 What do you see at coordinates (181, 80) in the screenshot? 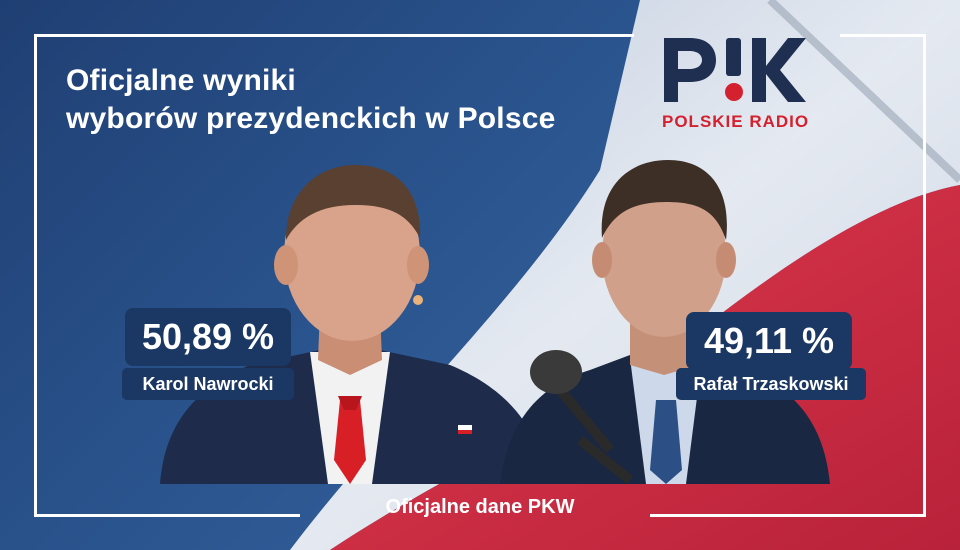
I see `title-line-1: Oficjalne wyniki` at bounding box center [181, 80].